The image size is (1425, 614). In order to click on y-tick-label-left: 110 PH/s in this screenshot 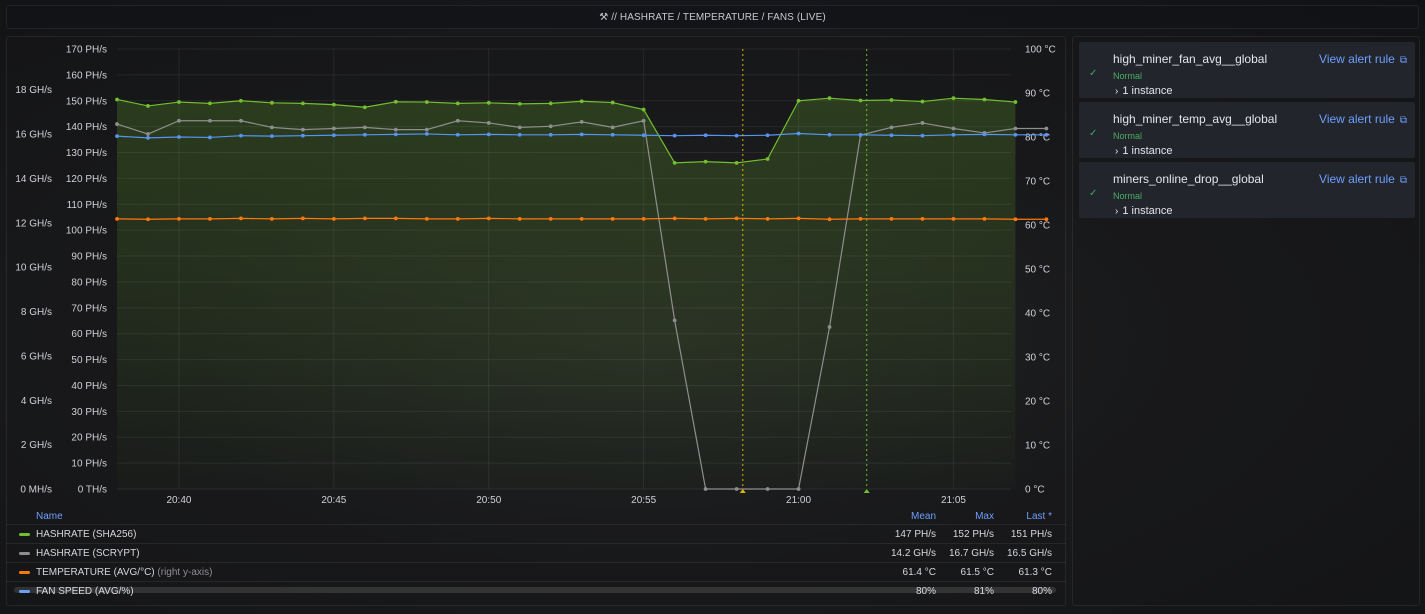, I will do `click(87, 205)`.